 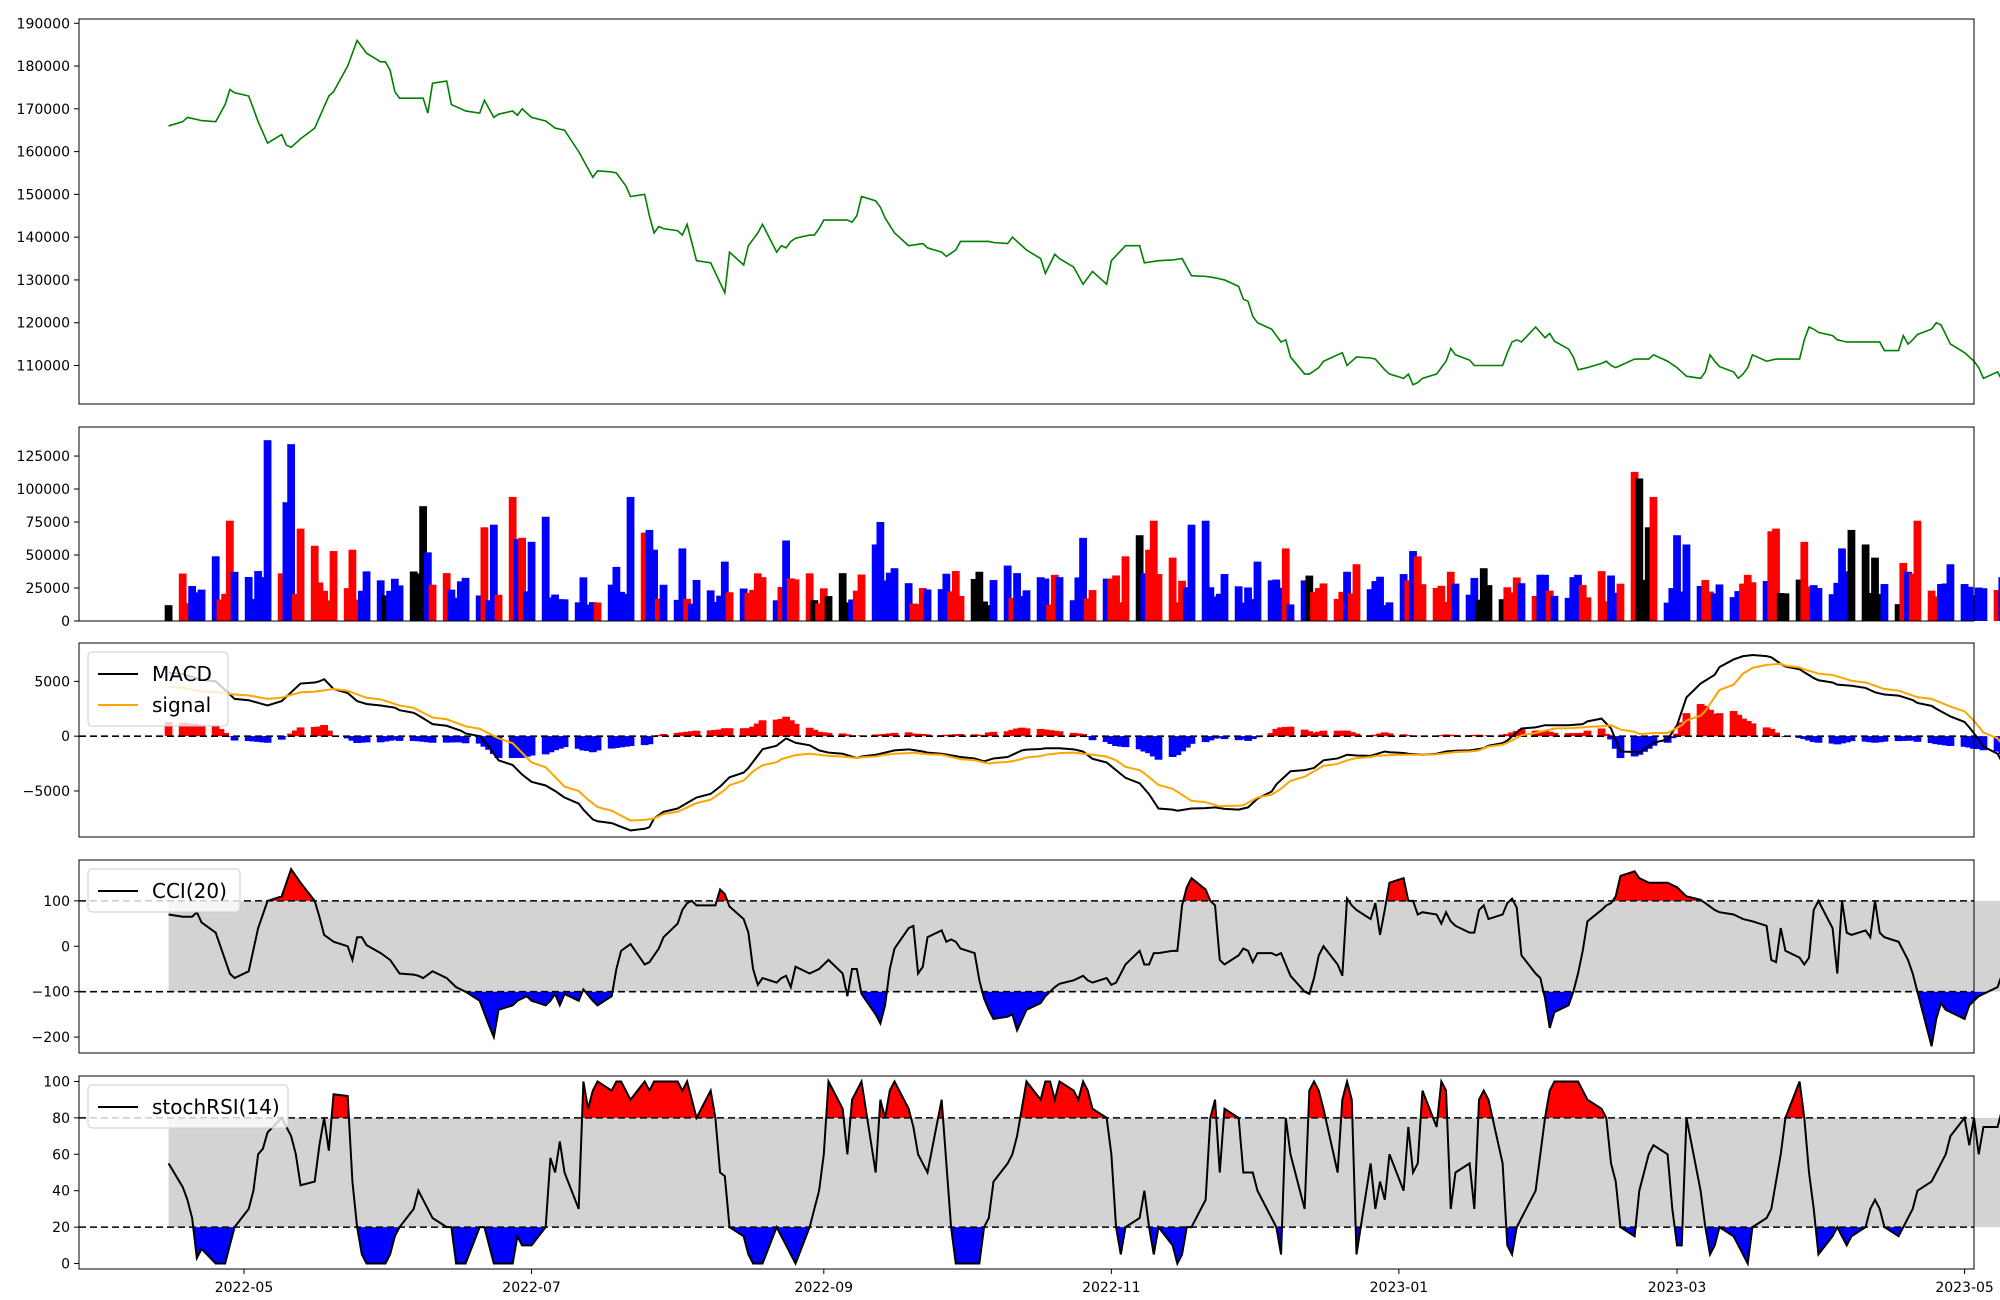 What do you see at coordinates (1084, 743) in the screenshot?
I see `macd-line` at bounding box center [1084, 743].